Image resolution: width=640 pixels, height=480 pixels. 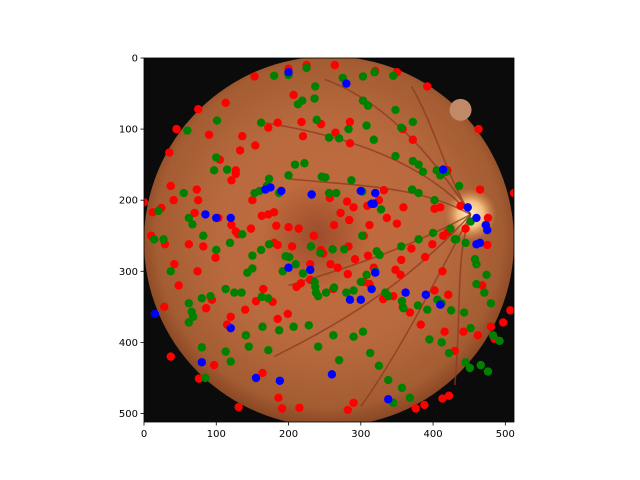 I want to click on y-tick: 0, so click(x=138, y=59).